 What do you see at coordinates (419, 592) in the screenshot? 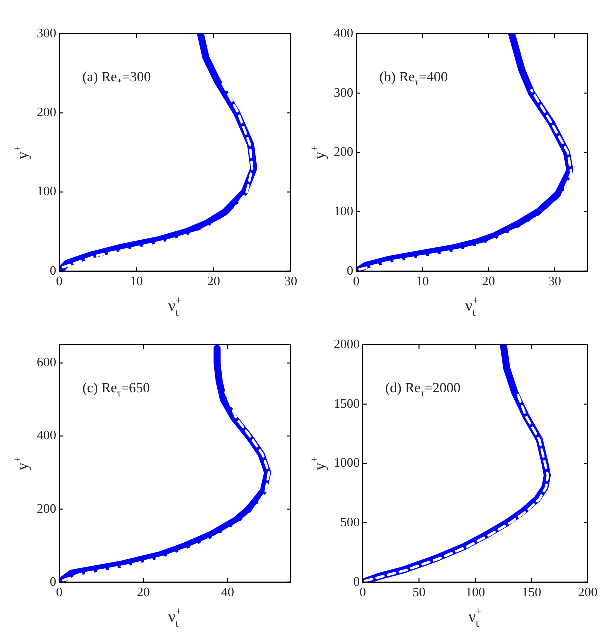
I see `x-tick-label: 50` at bounding box center [419, 592].